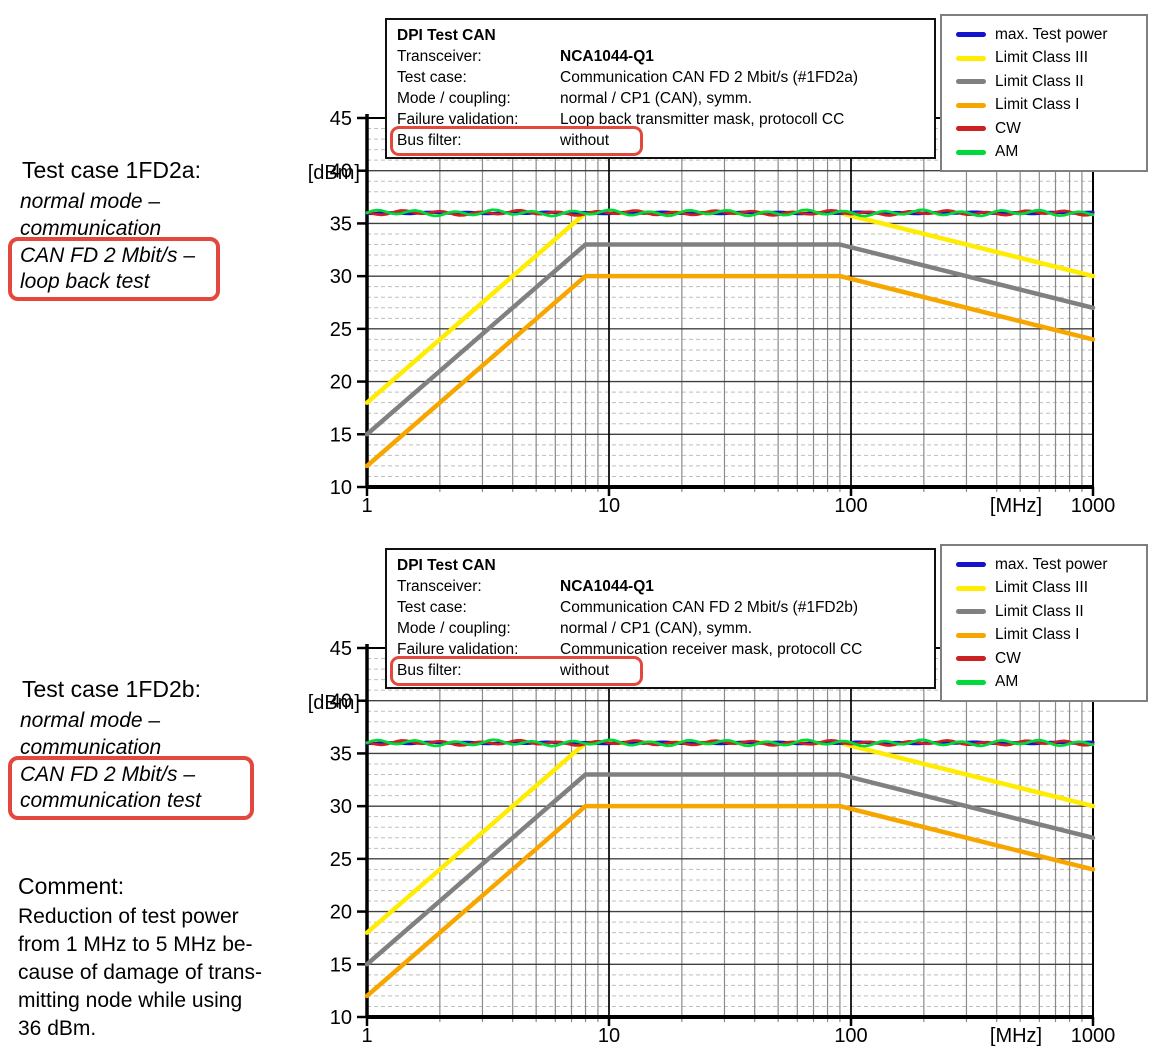 The image size is (1169, 1057). I want to click on info-row-value: without, so click(585, 140).